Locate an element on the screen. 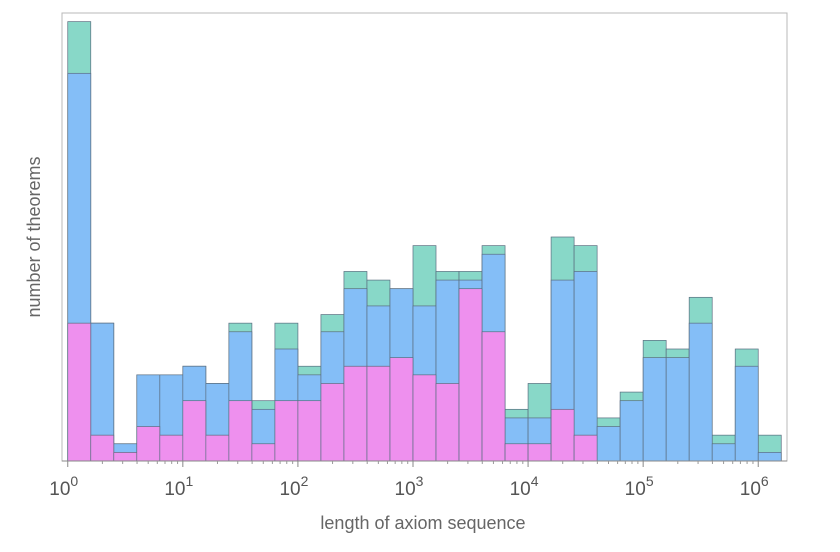 The width and height of the screenshot is (840, 552). x-ticks-group: 10⁰ 10¹ 10² 10³ 10⁴ 10⁵ 10⁶ is located at coordinates (409, 480).